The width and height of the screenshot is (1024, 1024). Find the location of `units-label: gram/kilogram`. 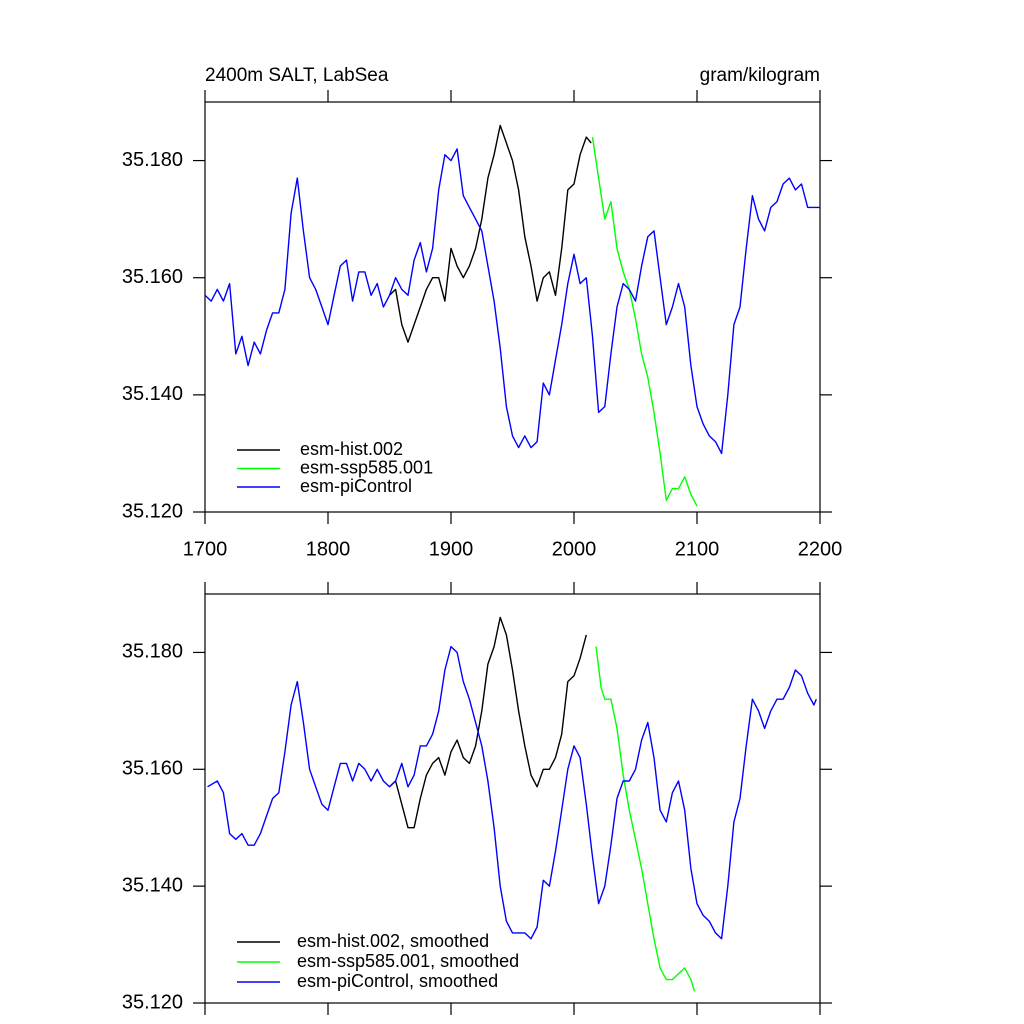

units-label: gram/kilogram is located at coordinates (760, 75).